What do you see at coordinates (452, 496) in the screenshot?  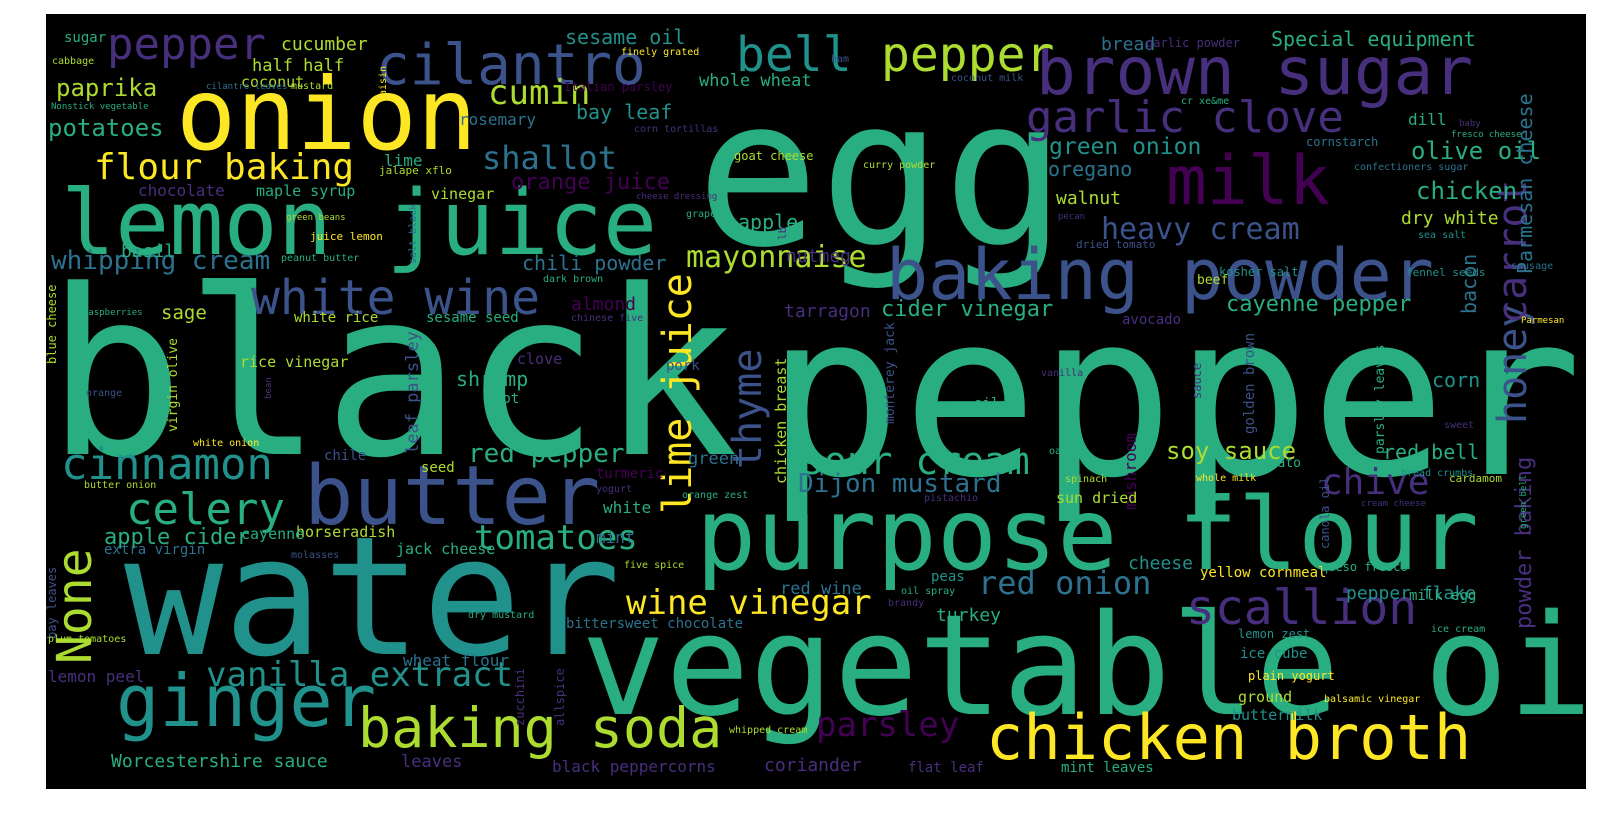 I see `word-butter: butter` at bounding box center [452, 496].